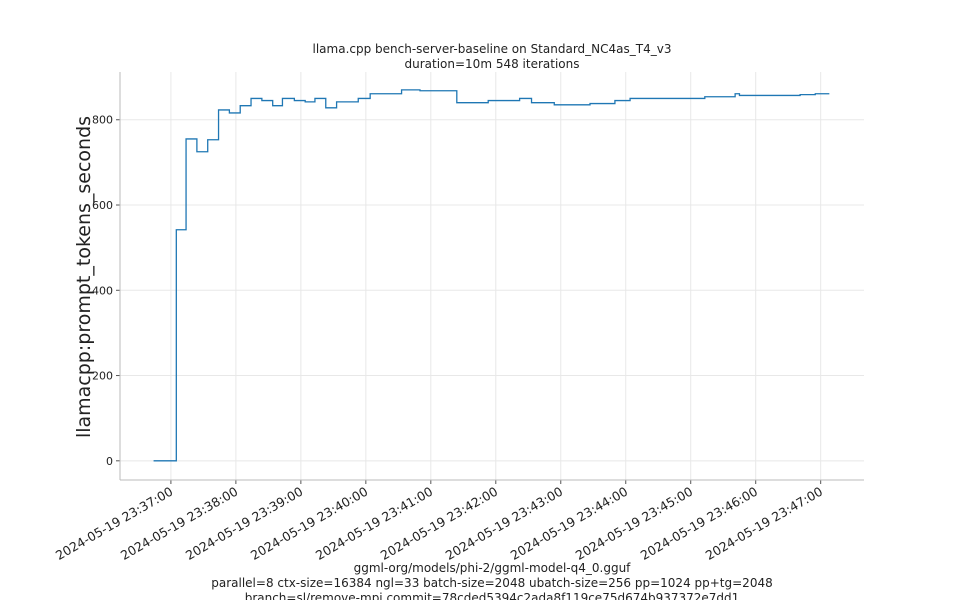  I want to click on y-tick-label: 800, so click(102, 120).